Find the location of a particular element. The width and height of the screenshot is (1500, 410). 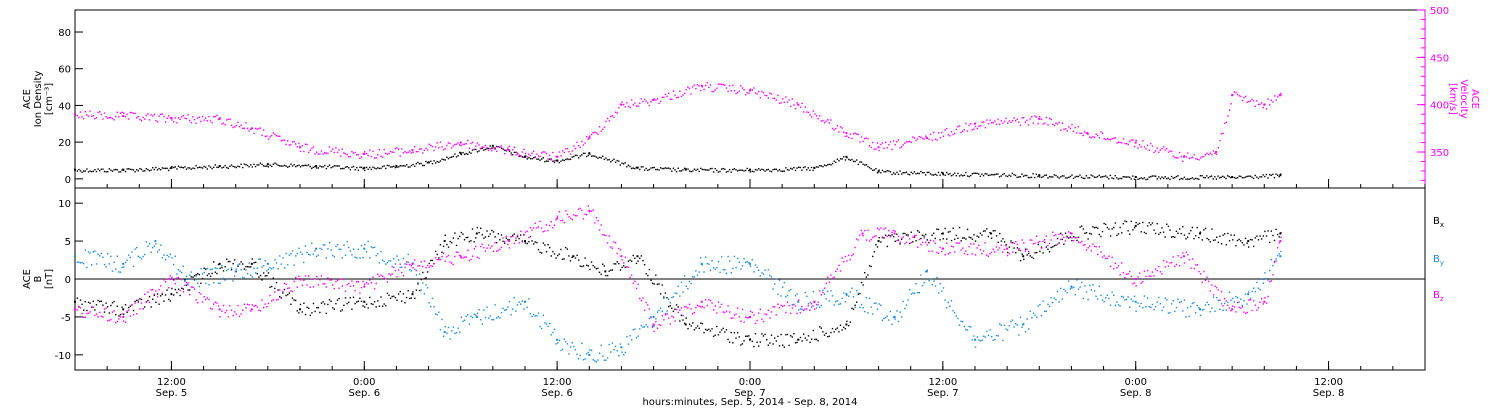

velocity-point is located at coordinates (219, 118).